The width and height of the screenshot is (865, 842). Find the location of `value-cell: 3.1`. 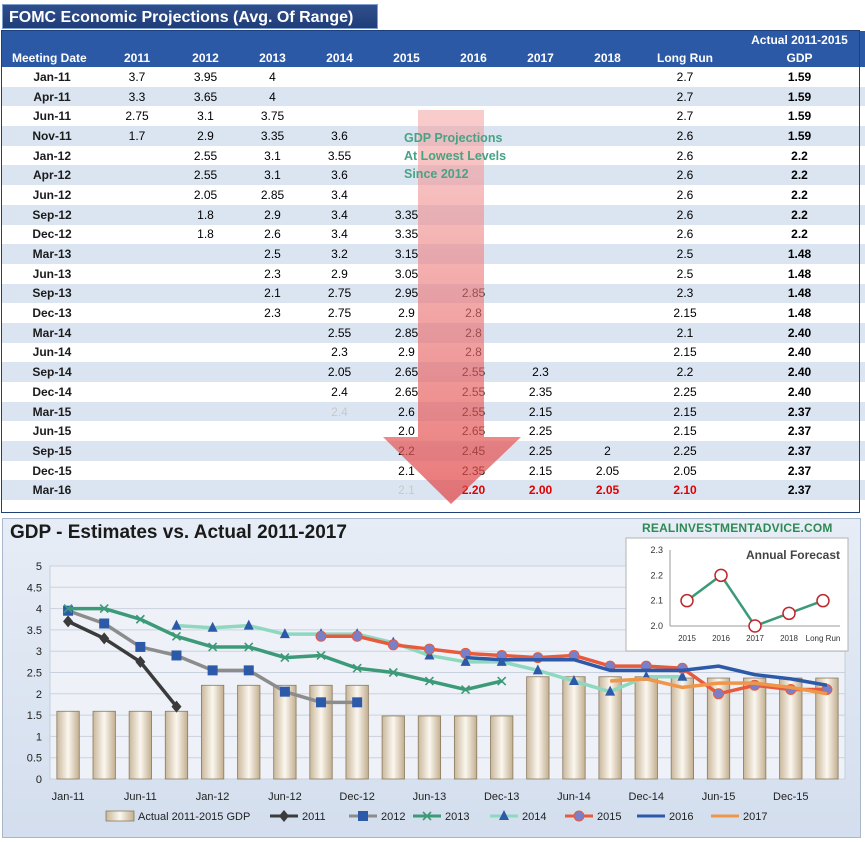

value-cell: 3.1 is located at coordinates (272, 175).